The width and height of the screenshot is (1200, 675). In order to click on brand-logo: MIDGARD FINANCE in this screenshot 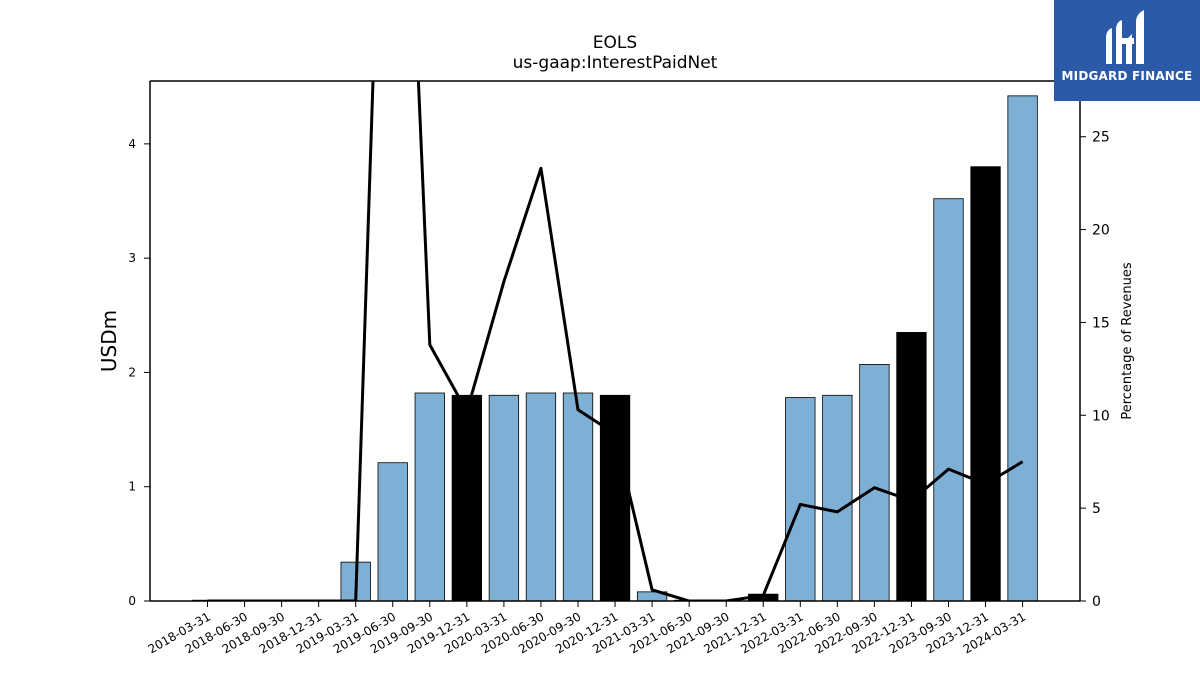, I will do `click(1127, 50)`.